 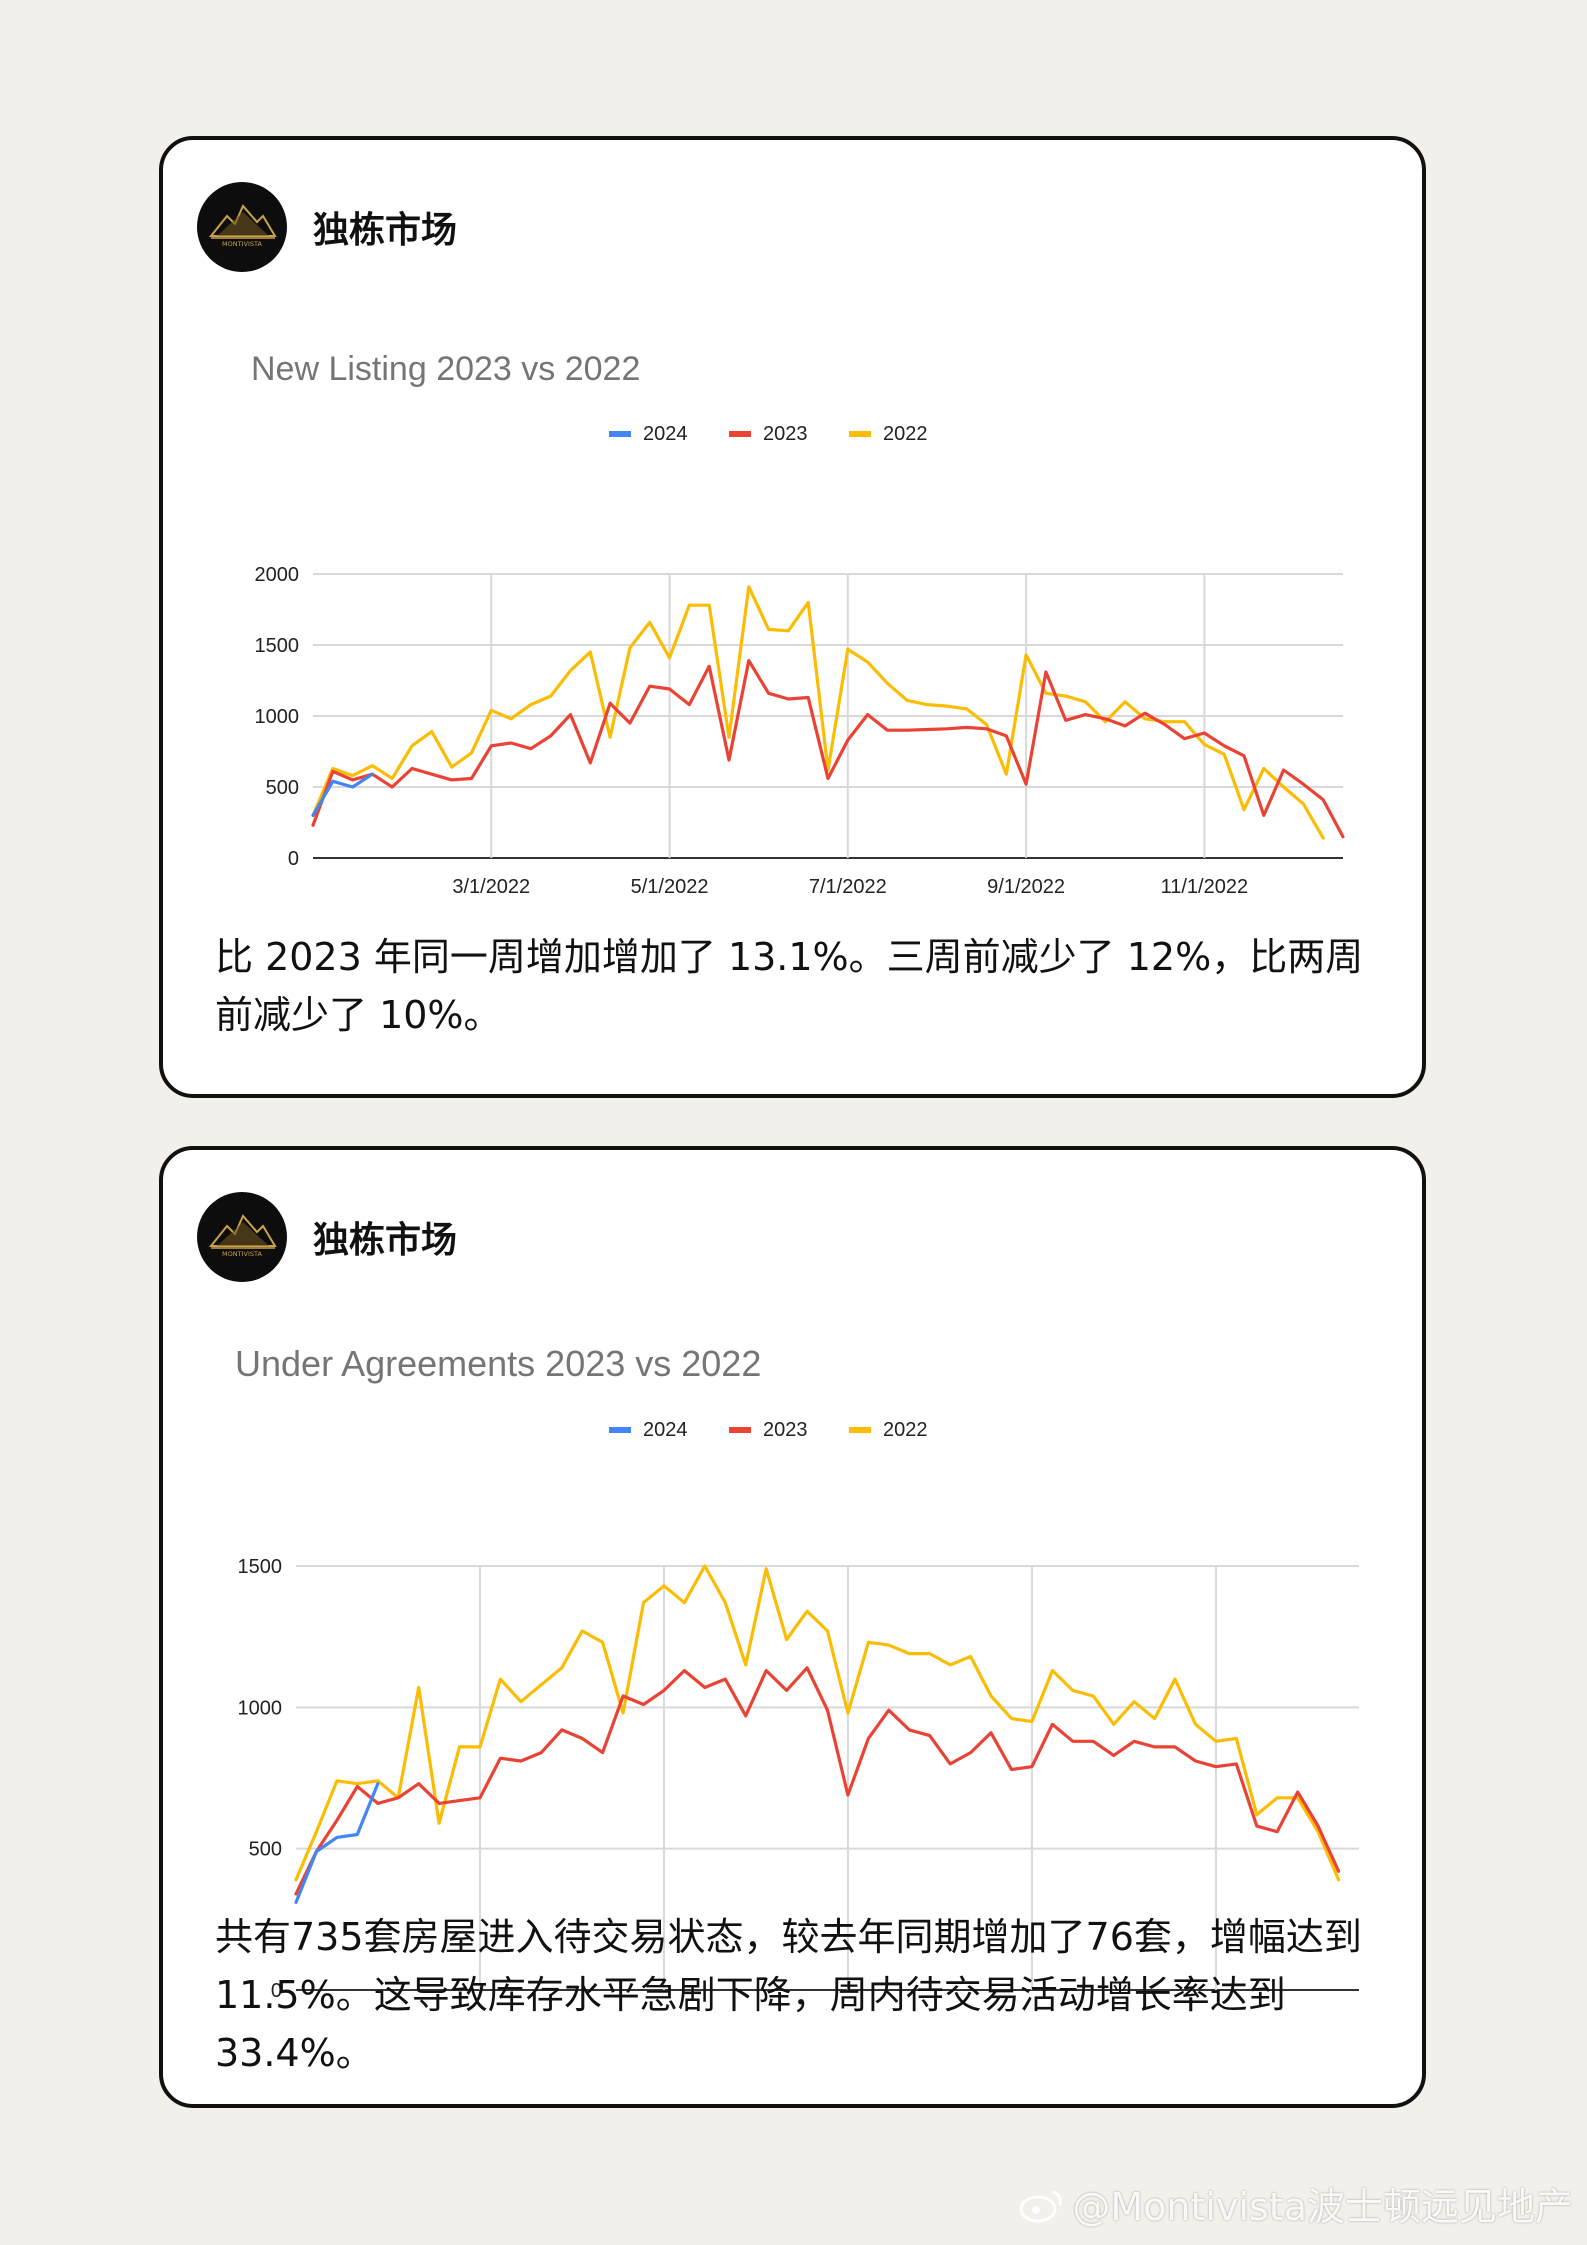 I want to click on weibo-watermark: @Montivista波士顿远见地产, so click(x=1295, y=2203).